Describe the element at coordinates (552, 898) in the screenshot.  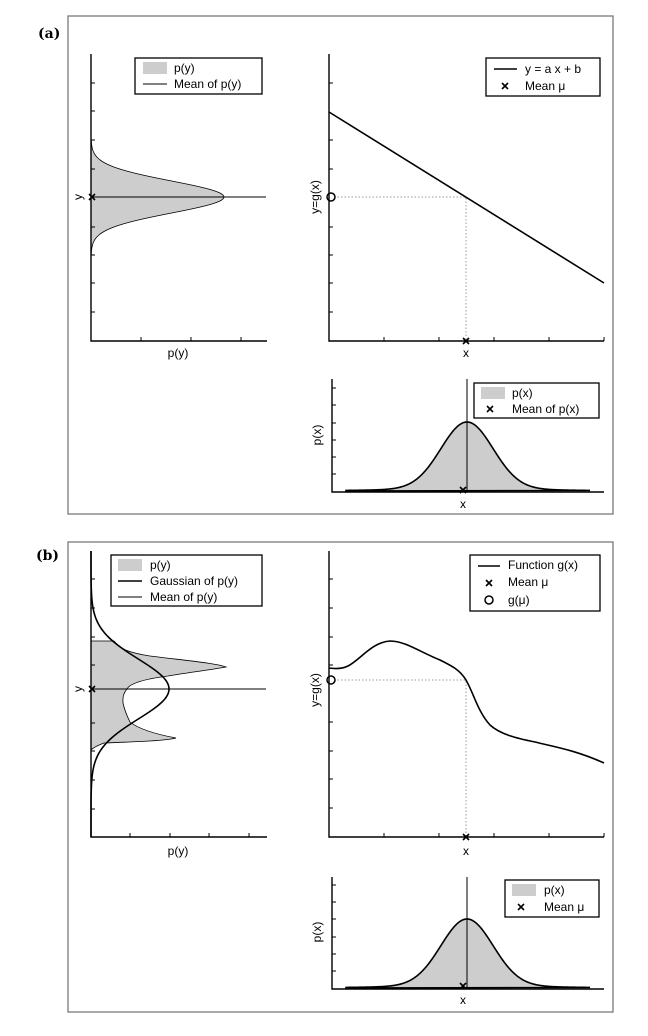
I see `legend: p(x) Mean μ` at that location.